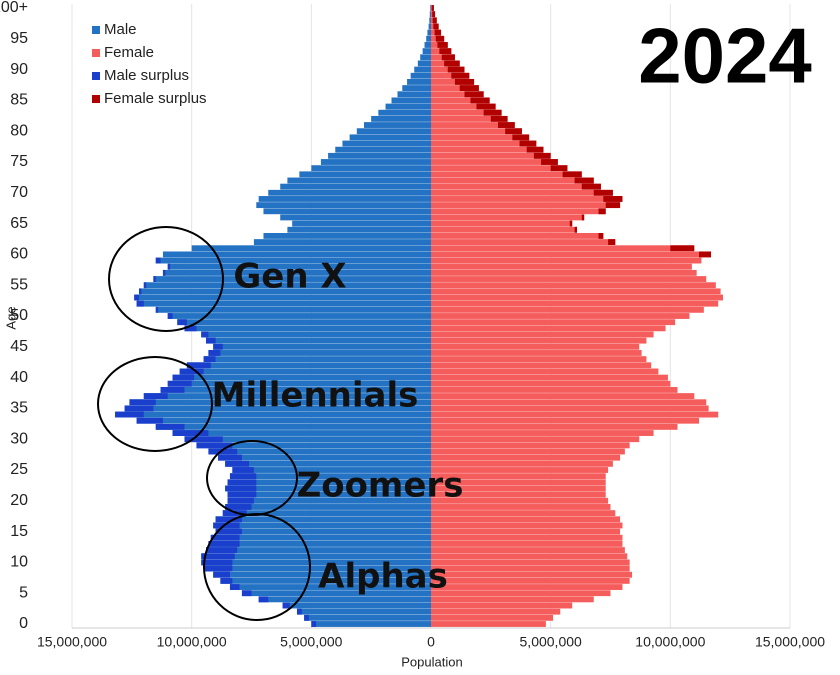  What do you see at coordinates (431, 642) in the screenshot?
I see `x-tick-label: 0` at bounding box center [431, 642].